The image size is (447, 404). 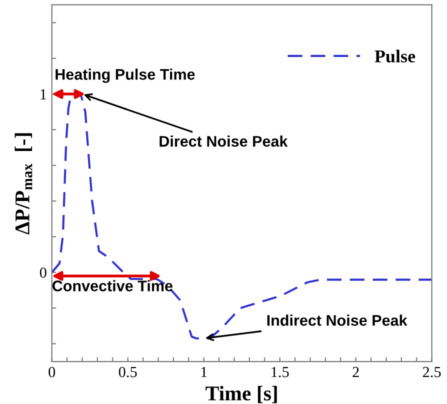 What do you see at coordinates (204, 372) in the screenshot?
I see `x-tick-label: 1` at bounding box center [204, 372].